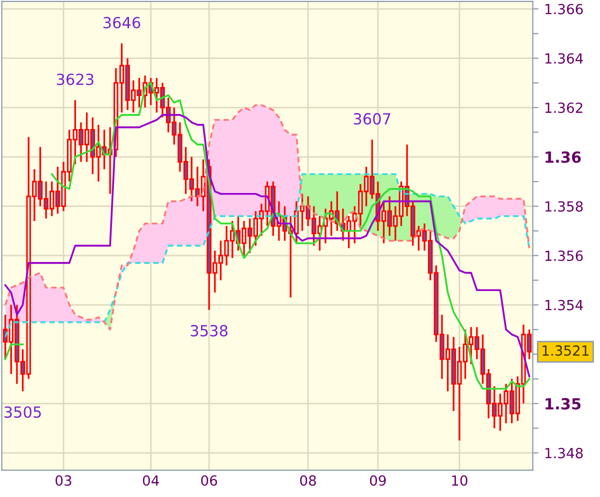 This screenshot has height=497, width=600. I want to click on y-tick-label: 1.348, so click(564, 453).